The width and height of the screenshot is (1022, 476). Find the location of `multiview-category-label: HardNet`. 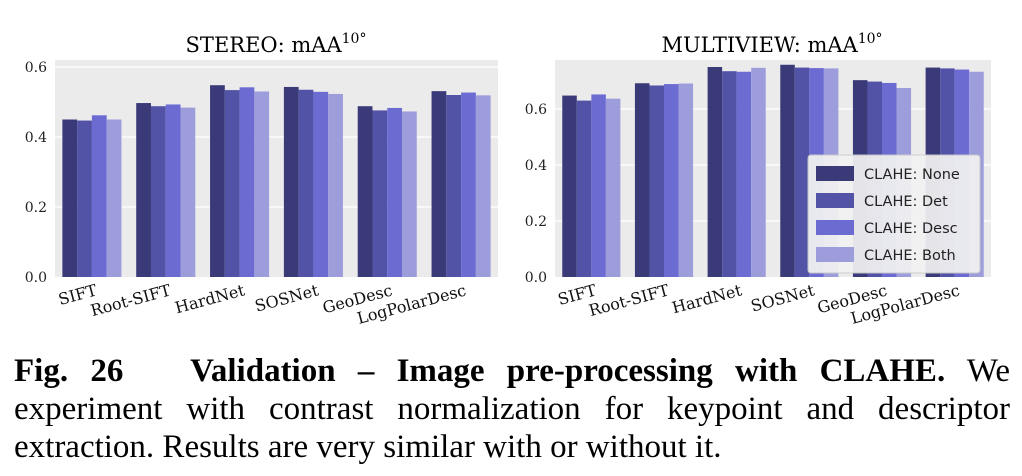

multiview-category-label: HardNet is located at coordinates (707, 298).